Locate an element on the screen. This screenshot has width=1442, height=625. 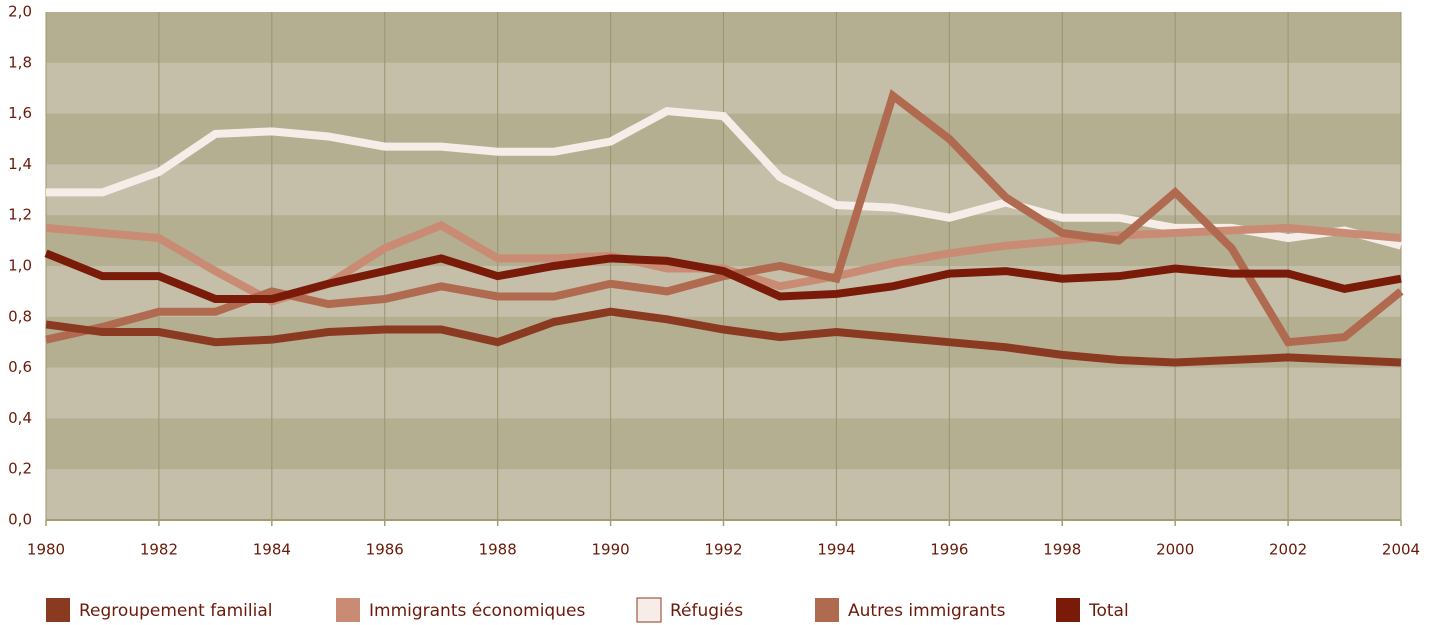
legend-label: Total is located at coordinates (1108, 611).